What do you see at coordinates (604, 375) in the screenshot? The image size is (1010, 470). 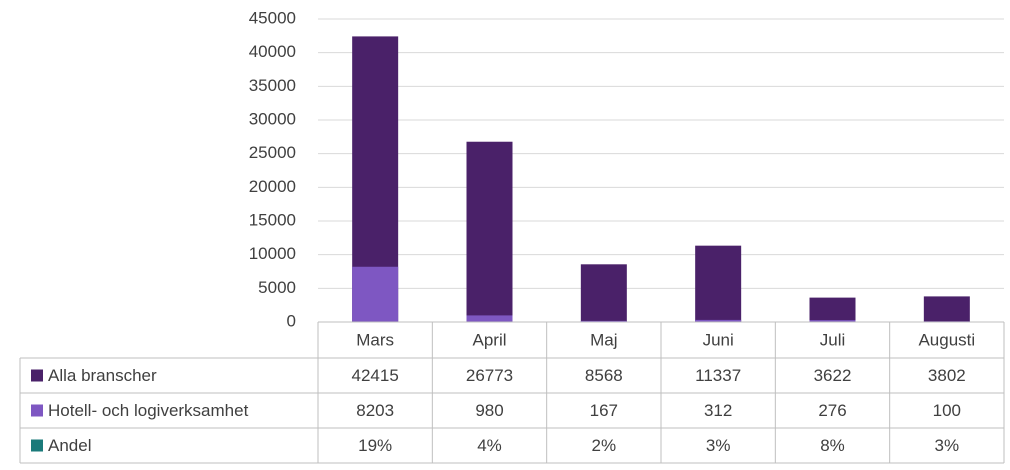 I see `table-cell: 8568` at bounding box center [604, 375].